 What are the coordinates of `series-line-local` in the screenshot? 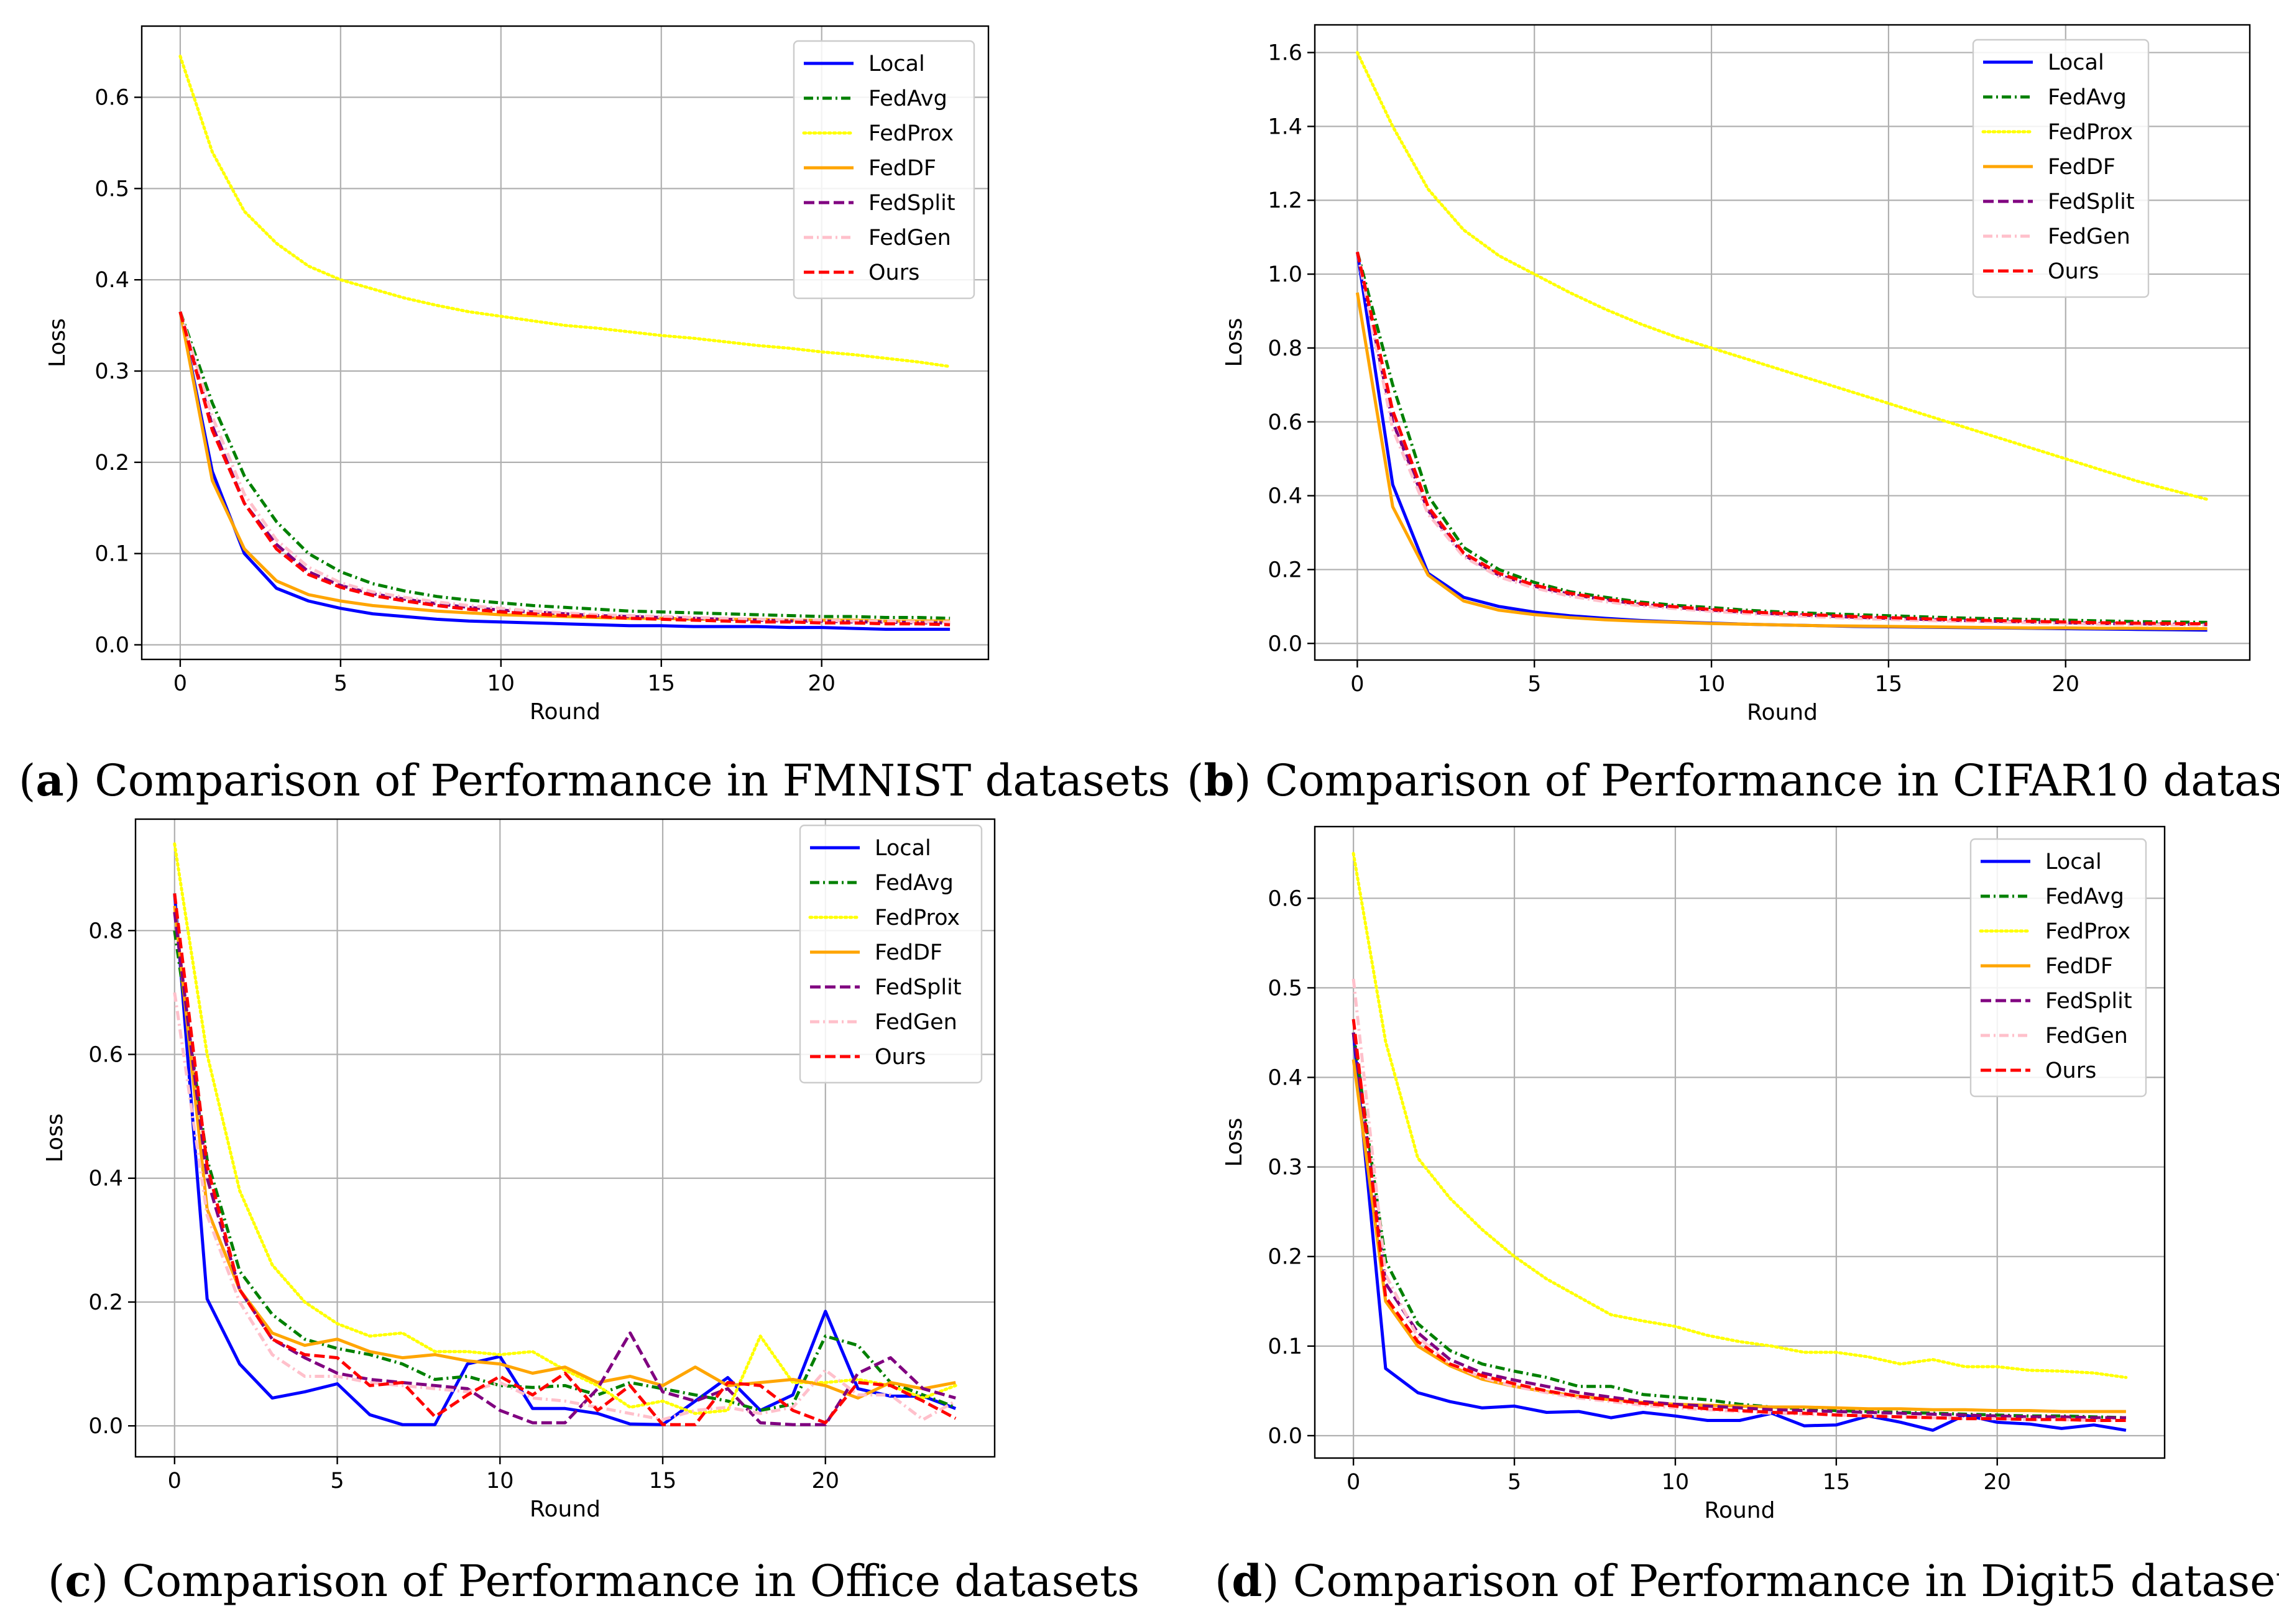 It's located at (1739, 1232).